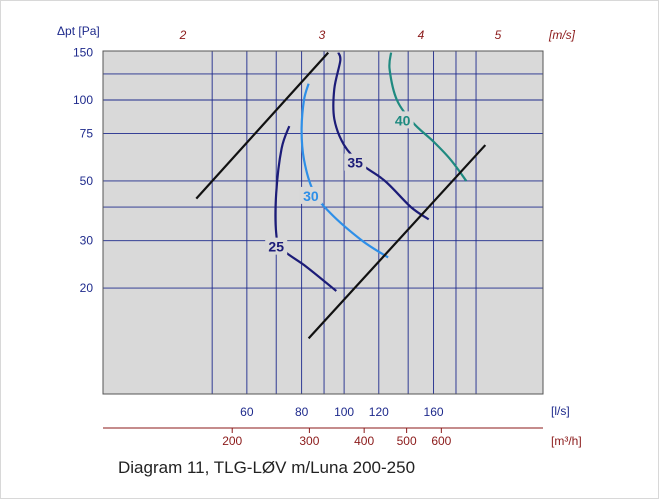 Image resolution: width=659 pixels, height=500 pixels. Describe the element at coordinates (83, 100) in the screenshot. I see `y-tick-label: 100` at that location.